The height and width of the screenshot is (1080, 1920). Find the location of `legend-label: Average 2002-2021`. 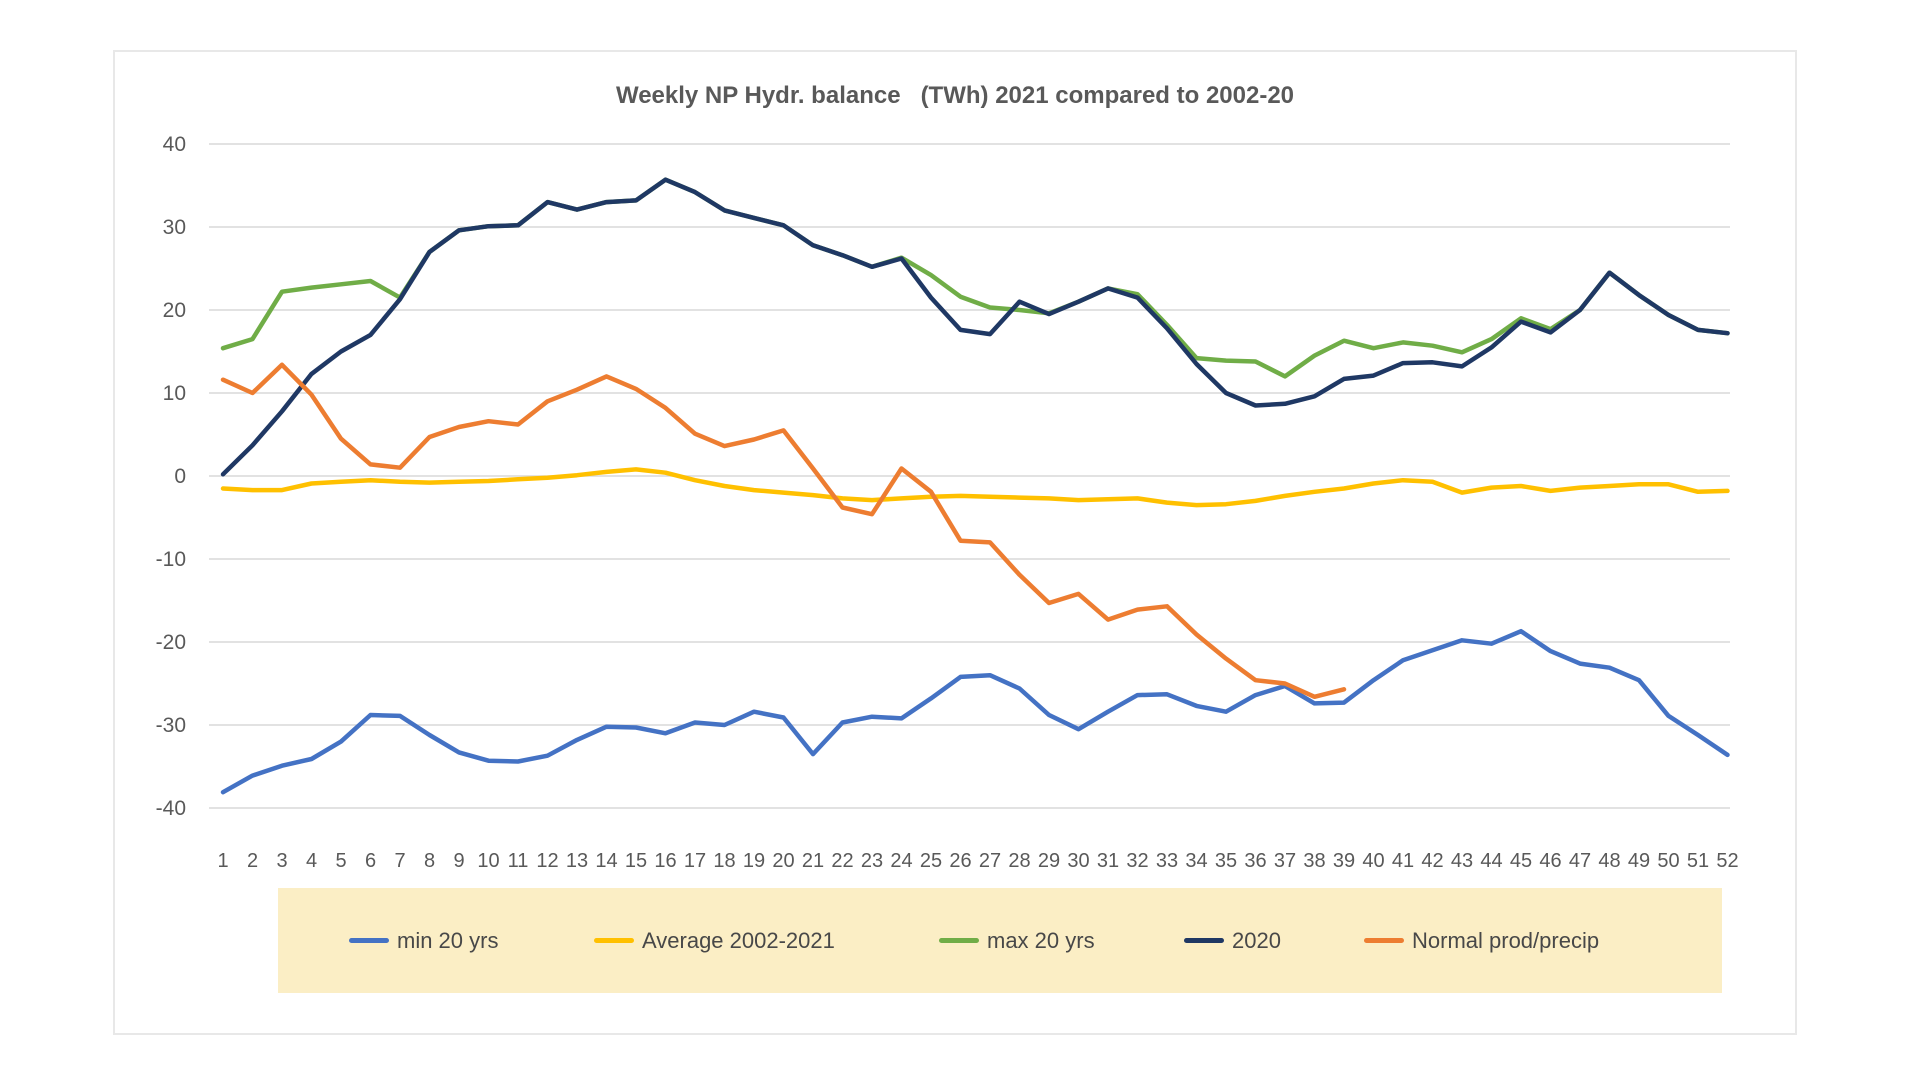

legend-label: Average 2002-2021 is located at coordinates (738, 940).